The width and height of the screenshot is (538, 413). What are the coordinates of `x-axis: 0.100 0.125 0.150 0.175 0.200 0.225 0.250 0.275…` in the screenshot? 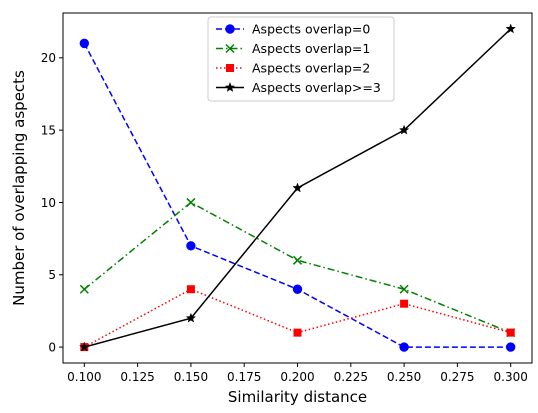 It's located at (297, 373).